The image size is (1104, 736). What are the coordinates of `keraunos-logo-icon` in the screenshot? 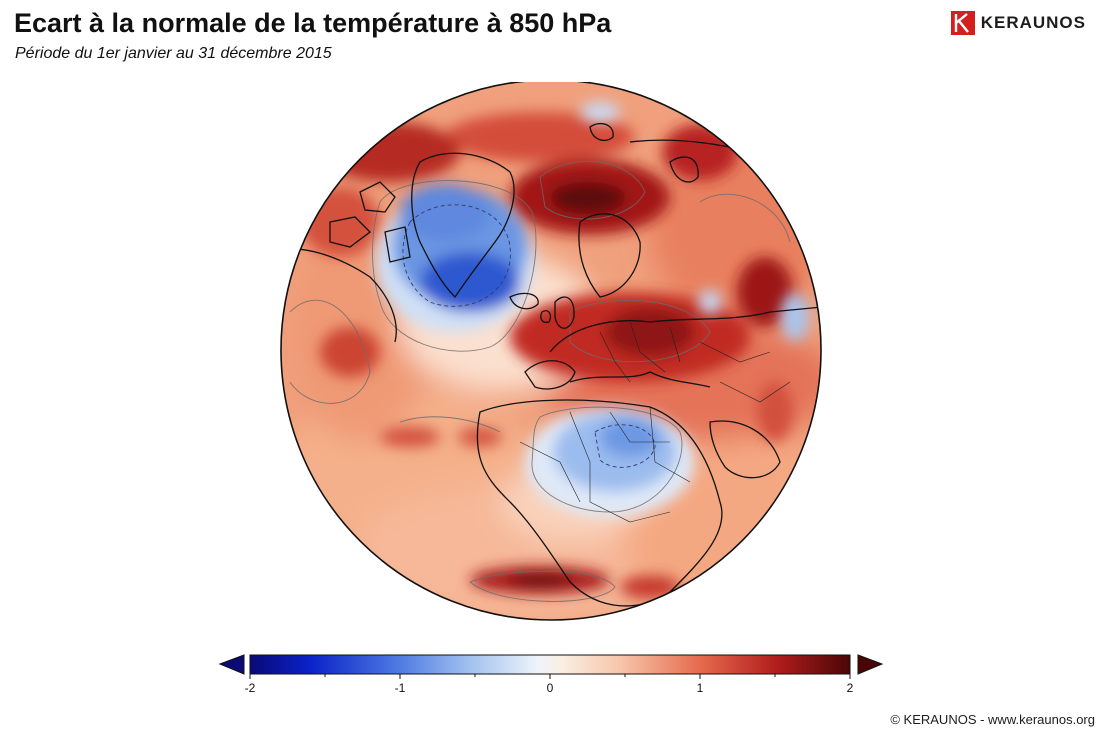 It's located at (962, 23).